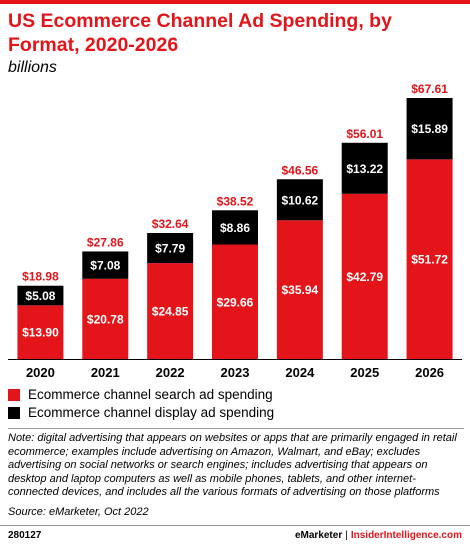  I want to click on brand-emarketer: eMarketer, so click(318, 535).